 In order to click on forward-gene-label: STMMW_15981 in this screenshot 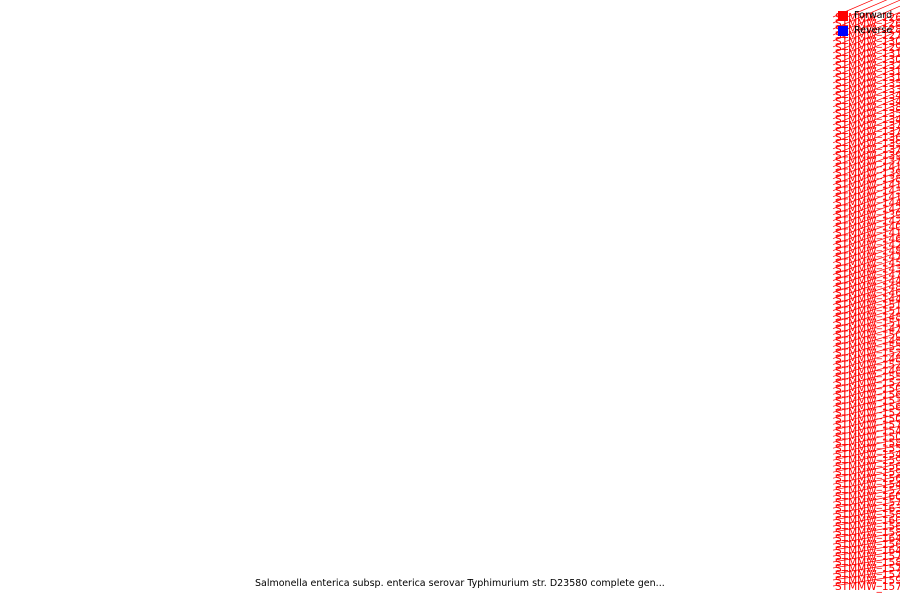, I will do `click(867, 581)`.